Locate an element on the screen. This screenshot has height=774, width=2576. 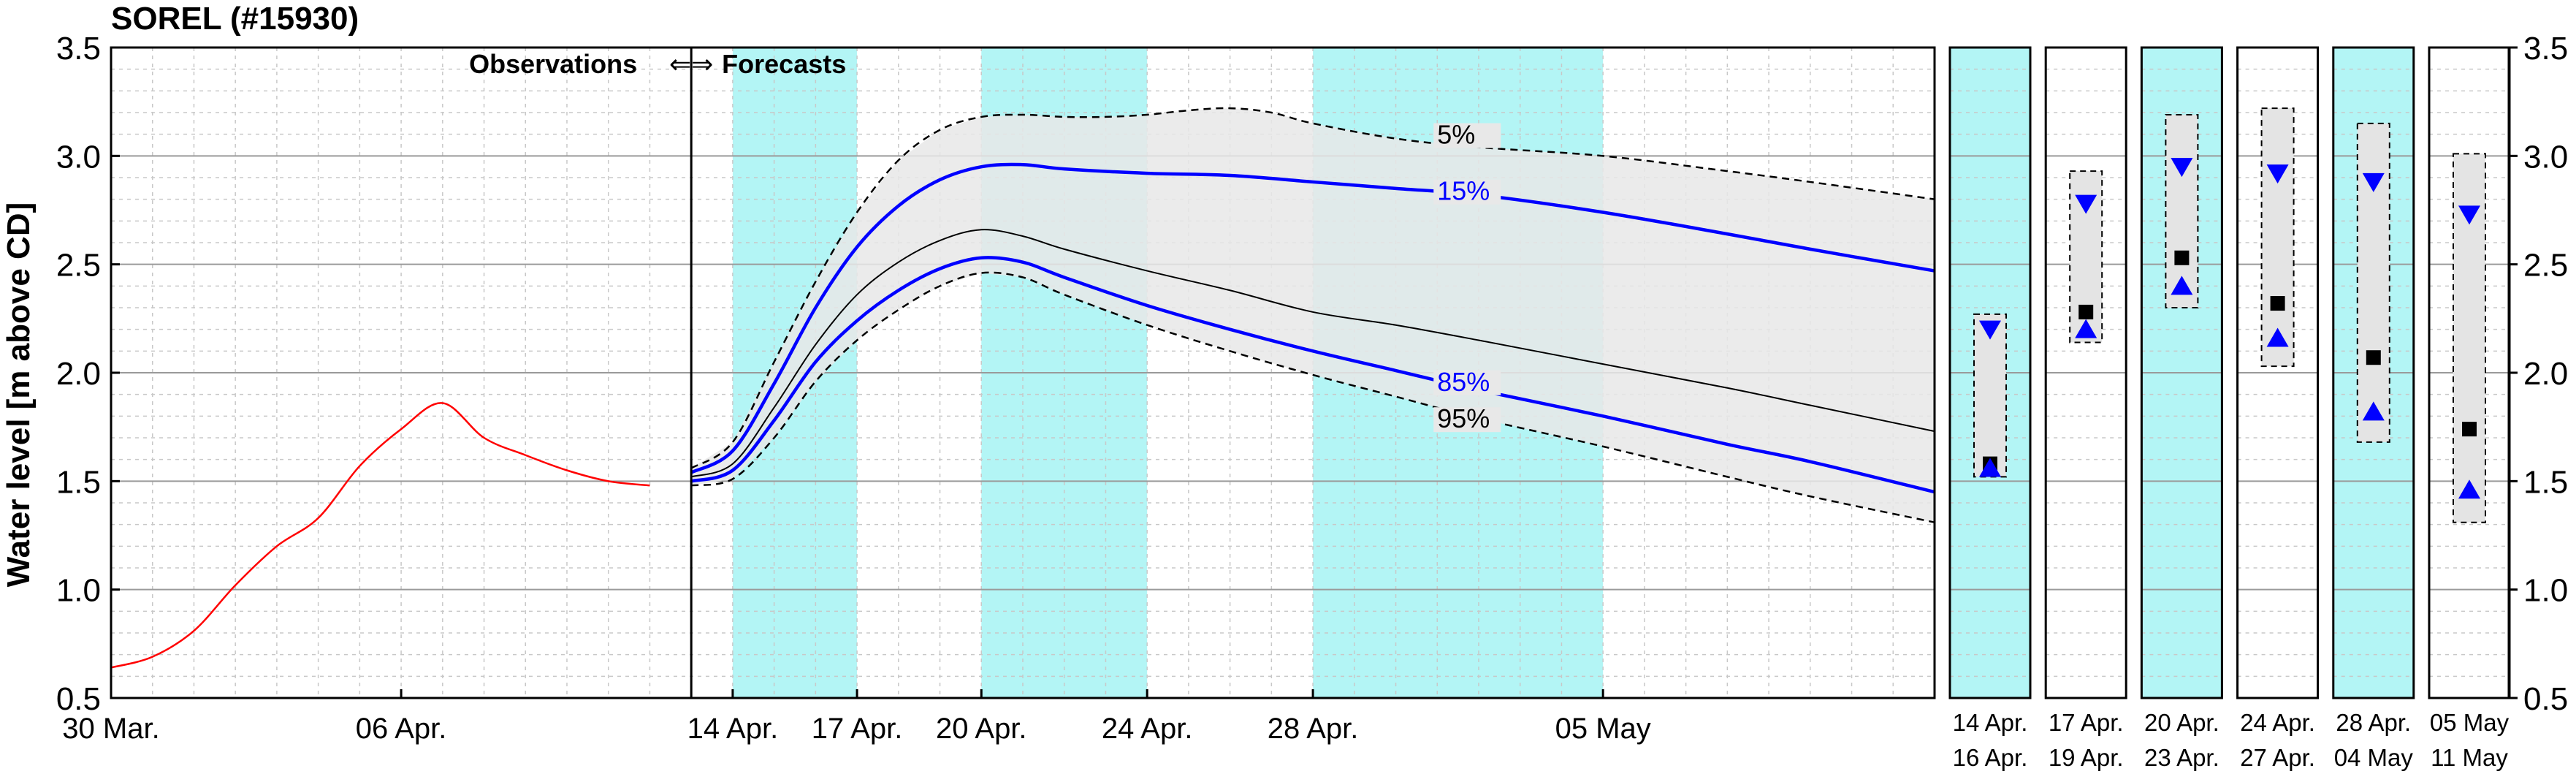
panel-label-top: 05 May is located at coordinates (2470, 722).